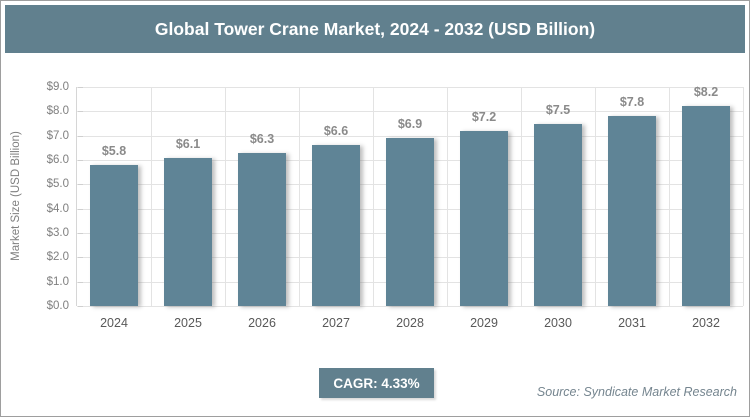 This screenshot has width=750, height=417. Describe the element at coordinates (632, 323) in the screenshot. I see `x-axis-tick-label: 2031` at that location.